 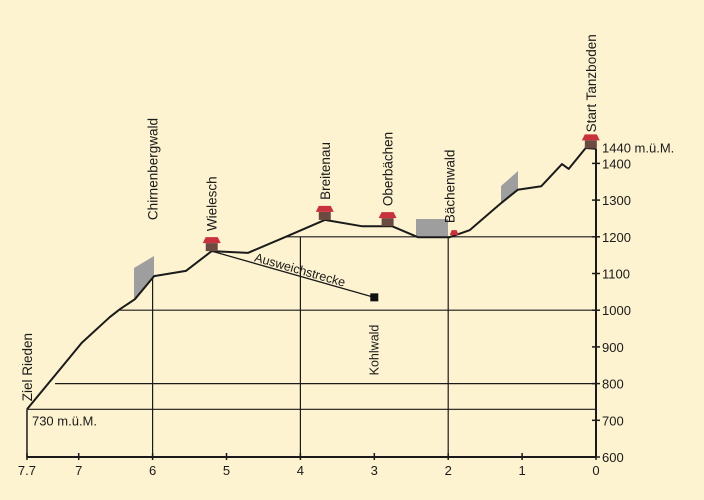 What do you see at coordinates (27, 470) in the screenshot?
I see `x-tick-label: 7.7` at bounding box center [27, 470].